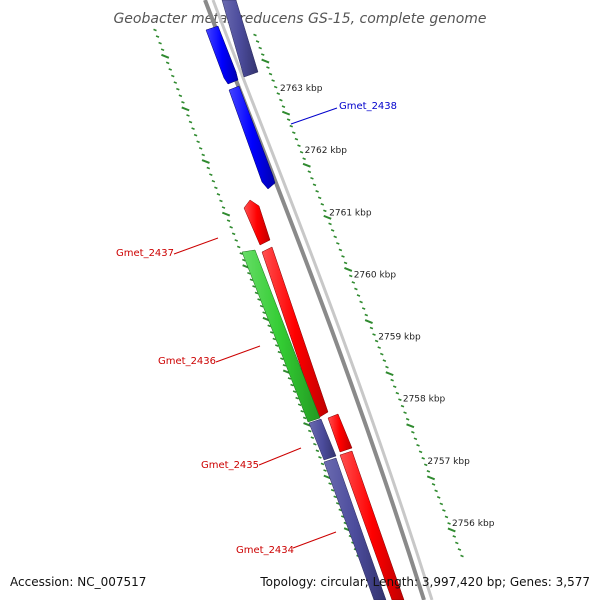 This screenshot has width=600, height=600. What do you see at coordinates (301, 89) in the screenshot?
I see `scale-label-2763: 2763 kbp` at bounding box center [301, 89].